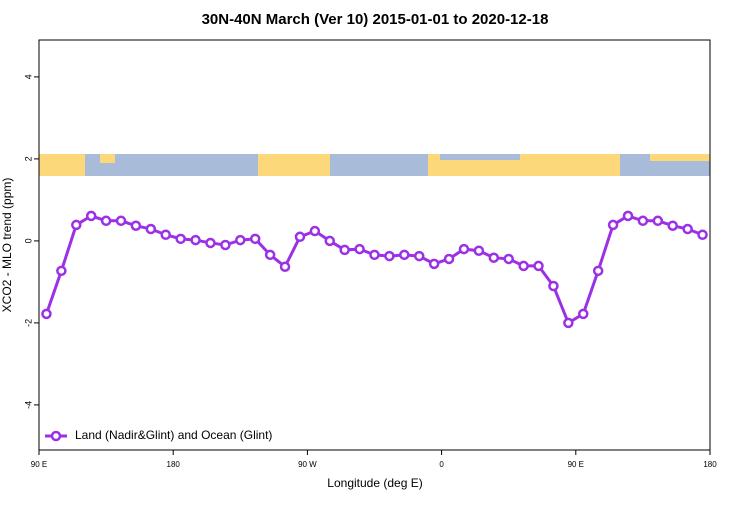  Describe the element at coordinates (28, 76) in the screenshot. I see `y-tick-label: 4` at that location.